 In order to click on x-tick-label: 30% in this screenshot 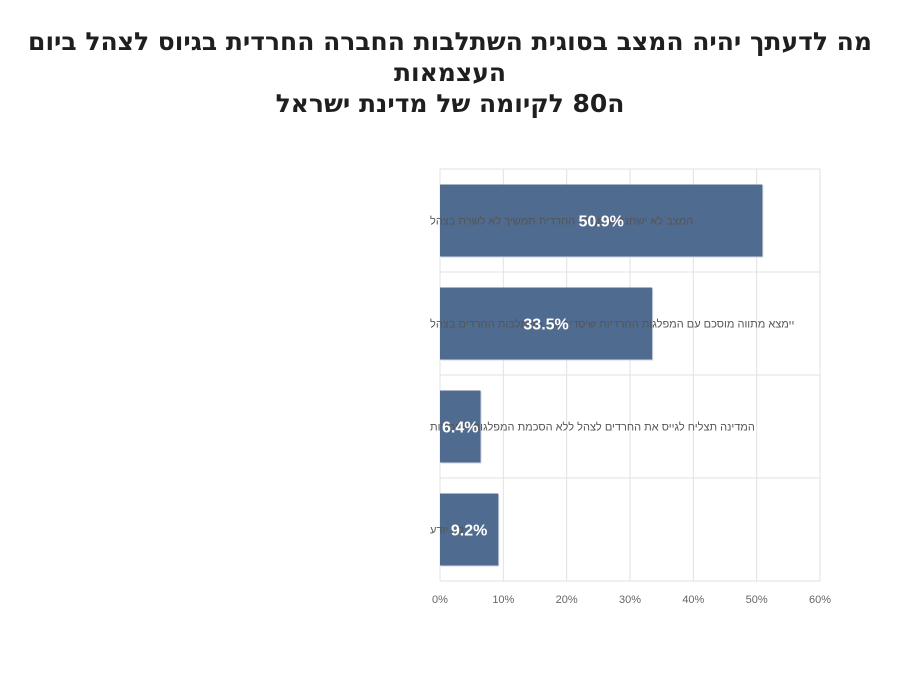, I will do `click(630, 600)`.